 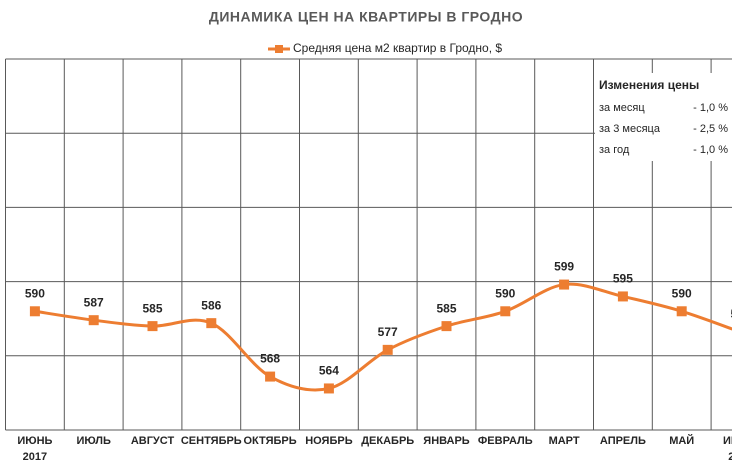 I want to click on chart-title: ДИНАМИКА ЦЕН НА КВАРТИРЫ В ГРОДНО, so click(x=366, y=17).